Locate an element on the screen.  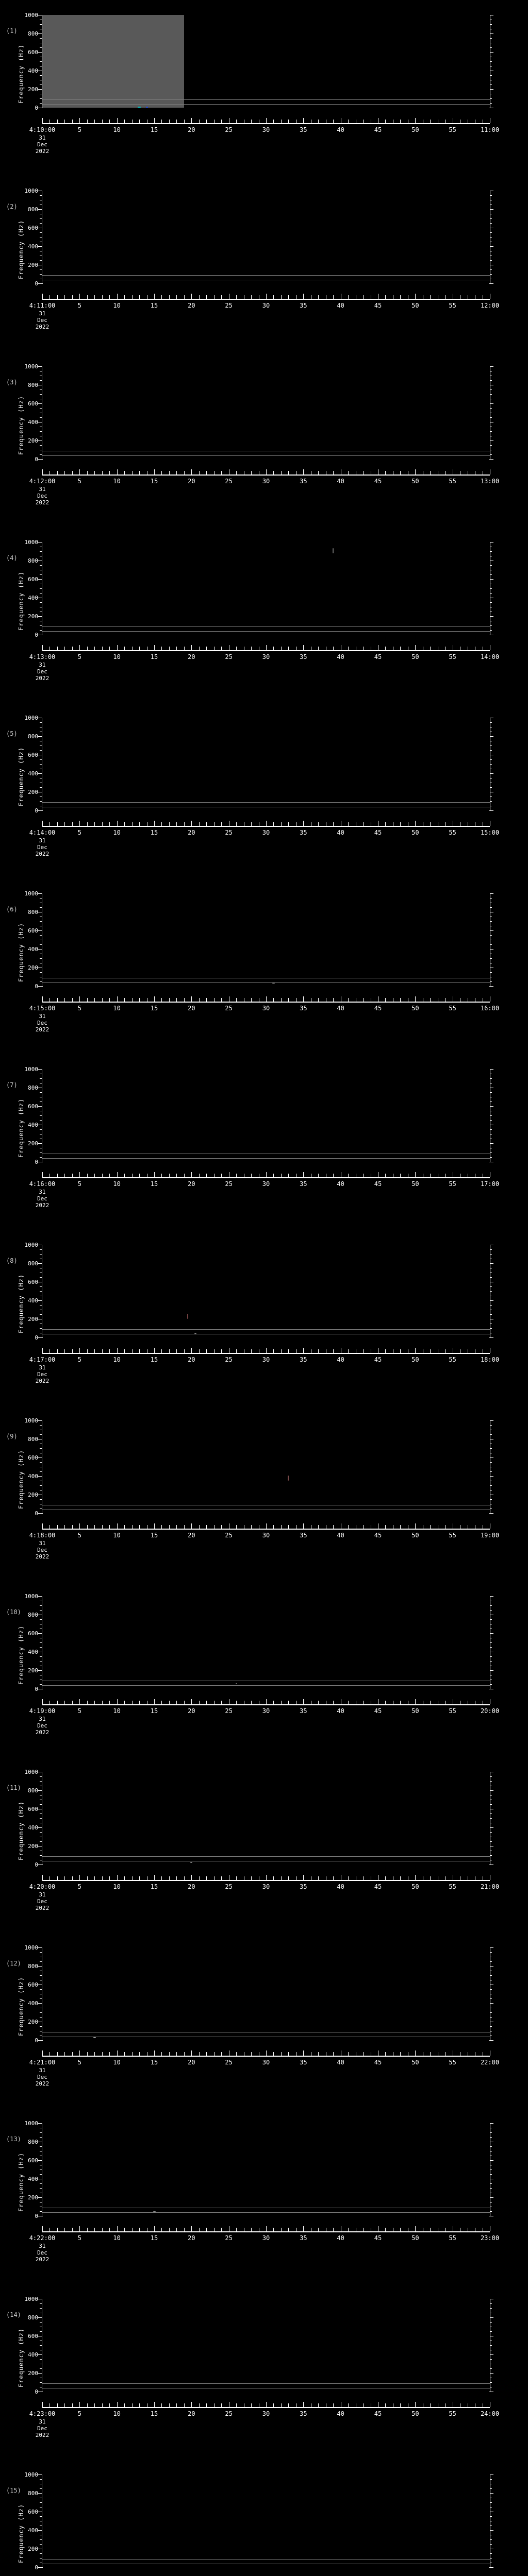
y-axis-tick-label: 800 is located at coordinates (33, 560).